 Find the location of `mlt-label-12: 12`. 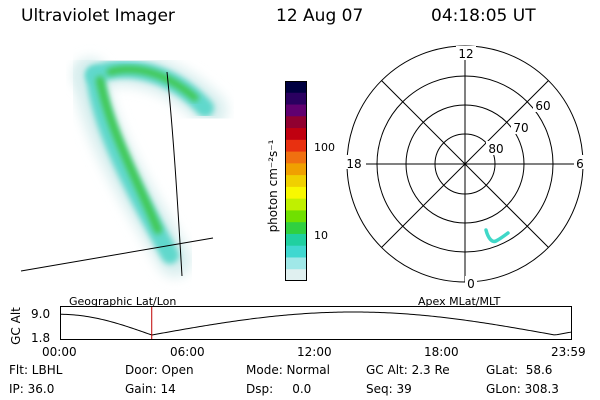

mlt-label-12: 12 is located at coordinates (465, 54).